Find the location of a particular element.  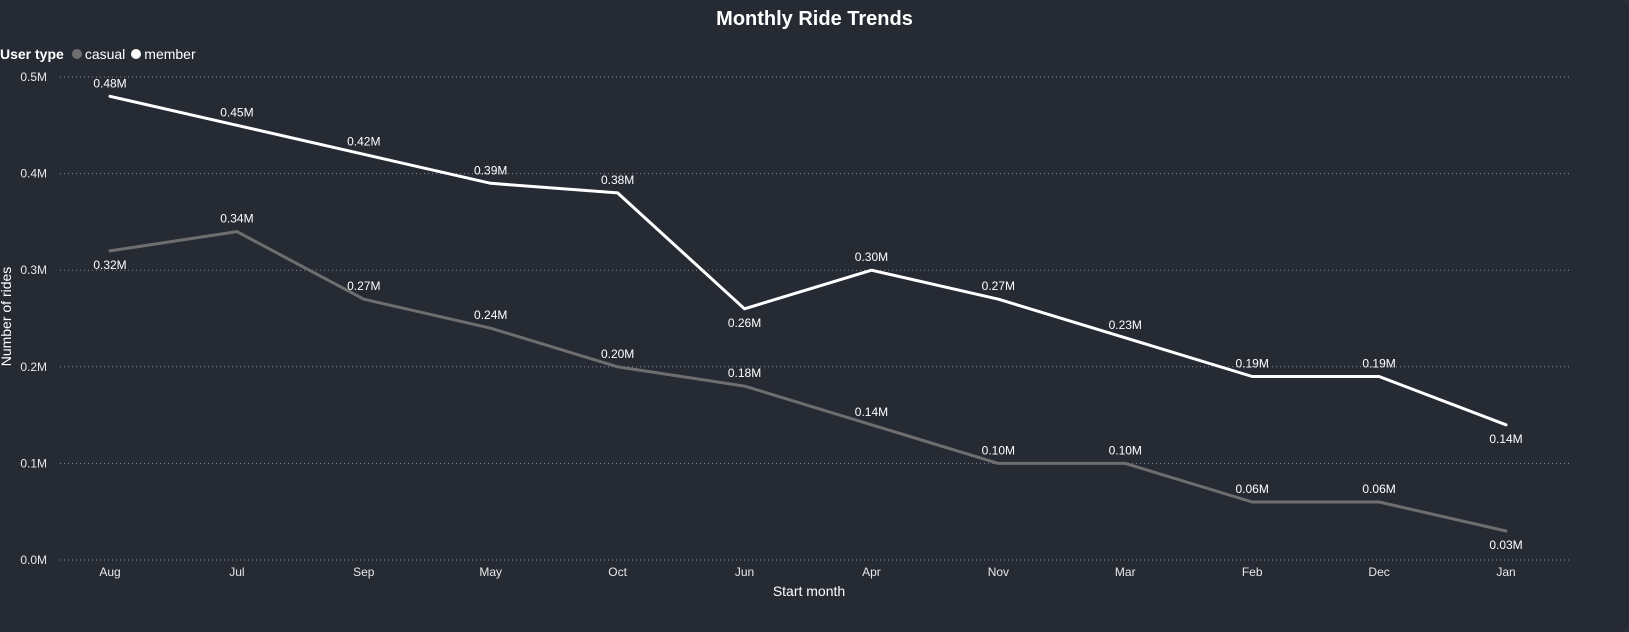

x-tick-label: Aug is located at coordinates (109, 572).